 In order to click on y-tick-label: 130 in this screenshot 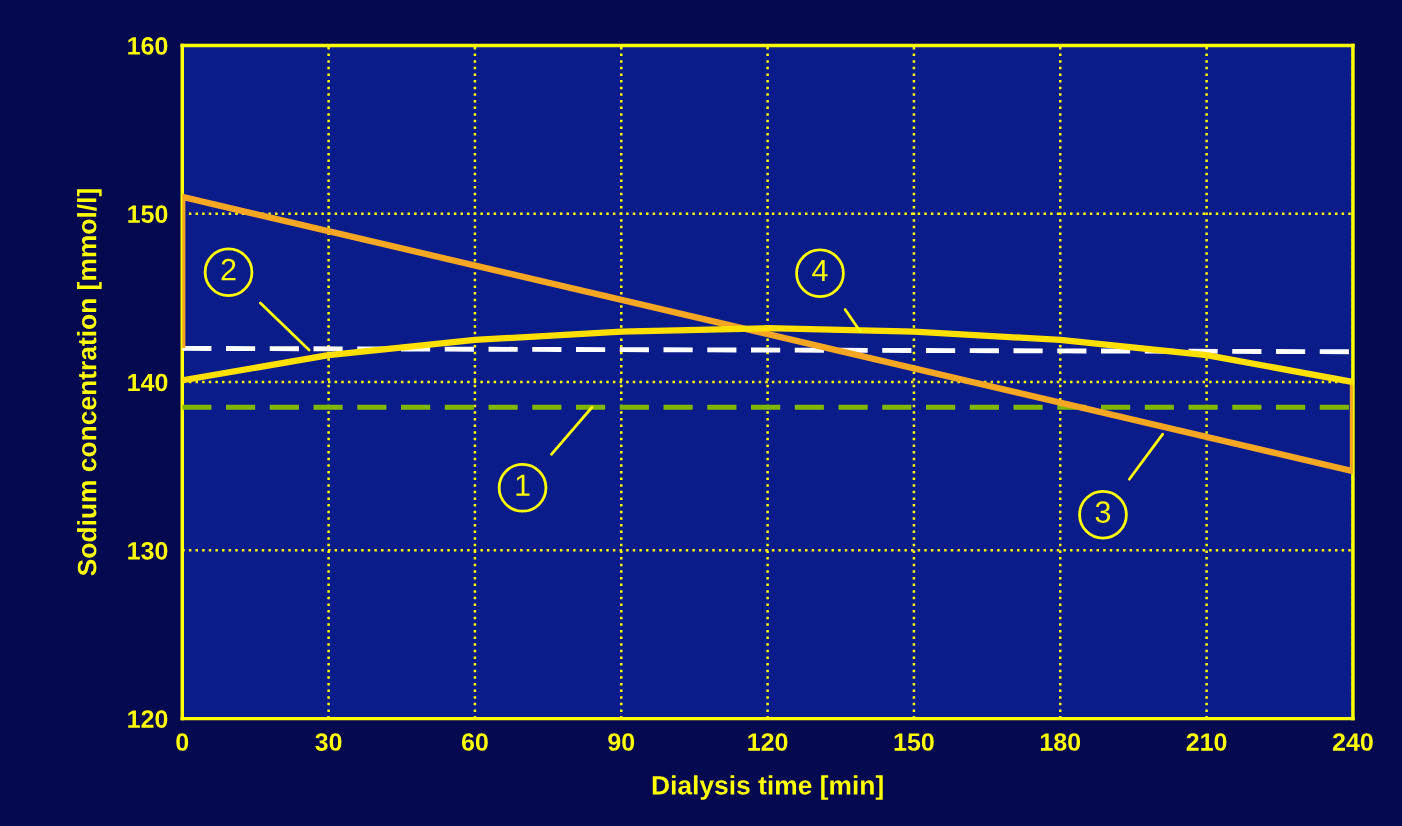, I will do `click(148, 550)`.